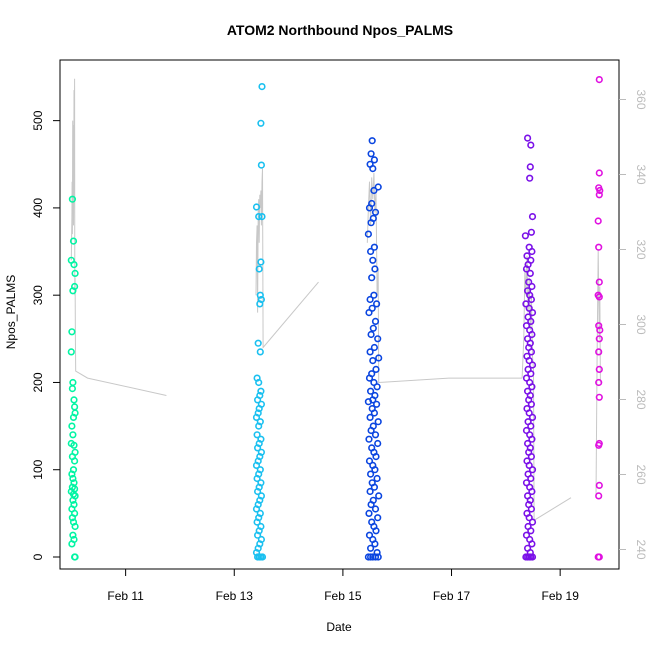 The image size is (650, 650). What do you see at coordinates (45, 335) in the screenshot?
I see `y-axis-left: 0 100 200 300 400 500` at bounding box center [45, 335].